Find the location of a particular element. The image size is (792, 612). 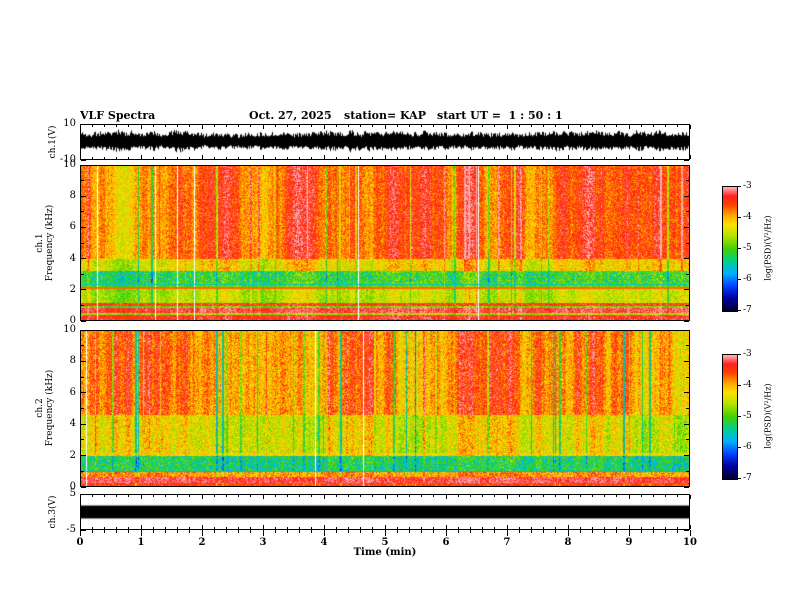

colorbar-tick-label: -5 is located at coordinates (747, 248).